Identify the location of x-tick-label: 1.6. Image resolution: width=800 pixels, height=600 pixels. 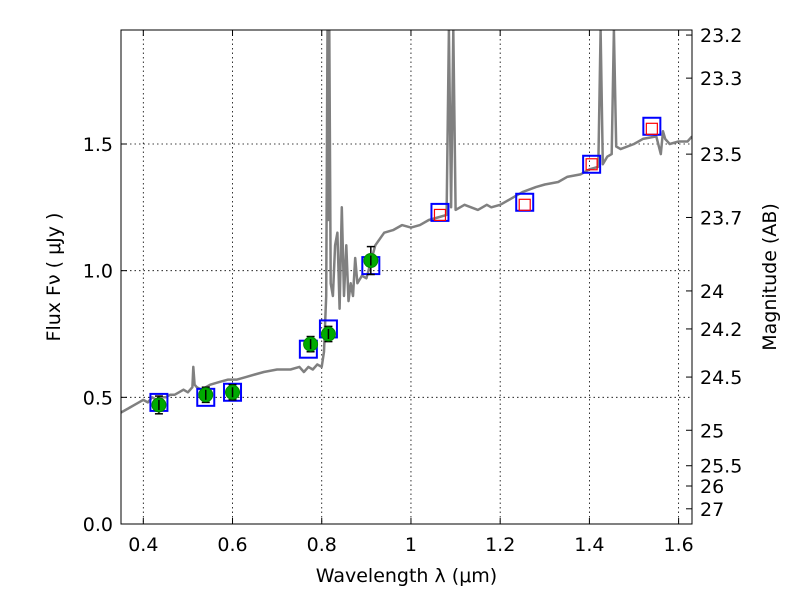
(679, 545).